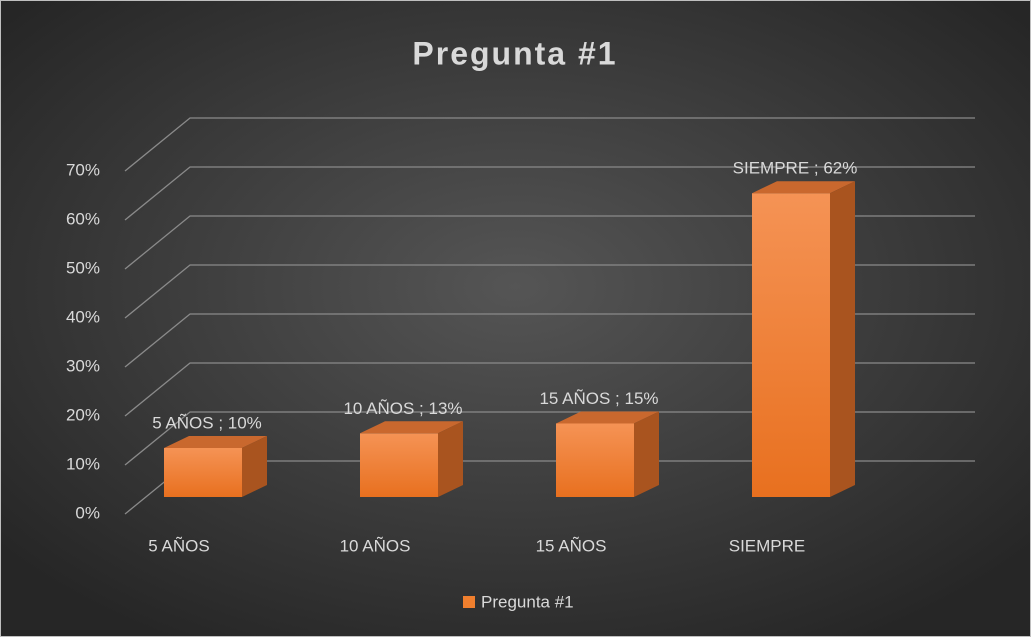 Image resolution: width=1031 pixels, height=637 pixels. What do you see at coordinates (83, 267) in the screenshot?
I see `y-tick-label: 50%` at bounding box center [83, 267].